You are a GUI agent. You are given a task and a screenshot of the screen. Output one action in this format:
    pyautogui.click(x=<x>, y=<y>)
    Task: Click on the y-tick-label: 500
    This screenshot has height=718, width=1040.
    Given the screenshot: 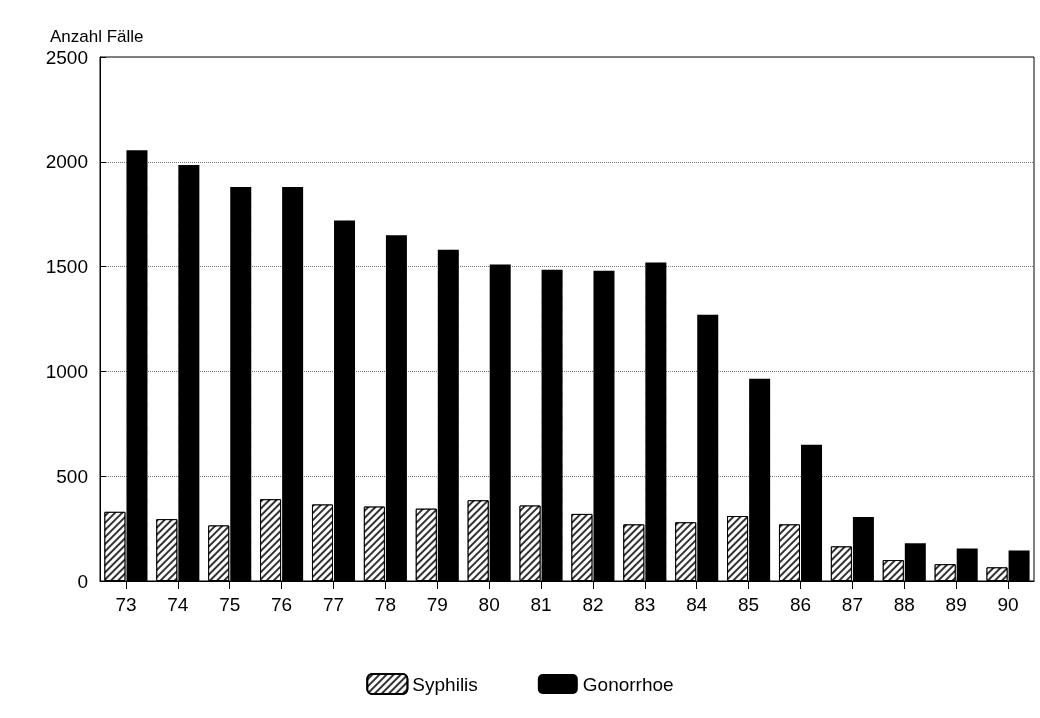 What is the action you would take?
    pyautogui.click(x=72, y=476)
    